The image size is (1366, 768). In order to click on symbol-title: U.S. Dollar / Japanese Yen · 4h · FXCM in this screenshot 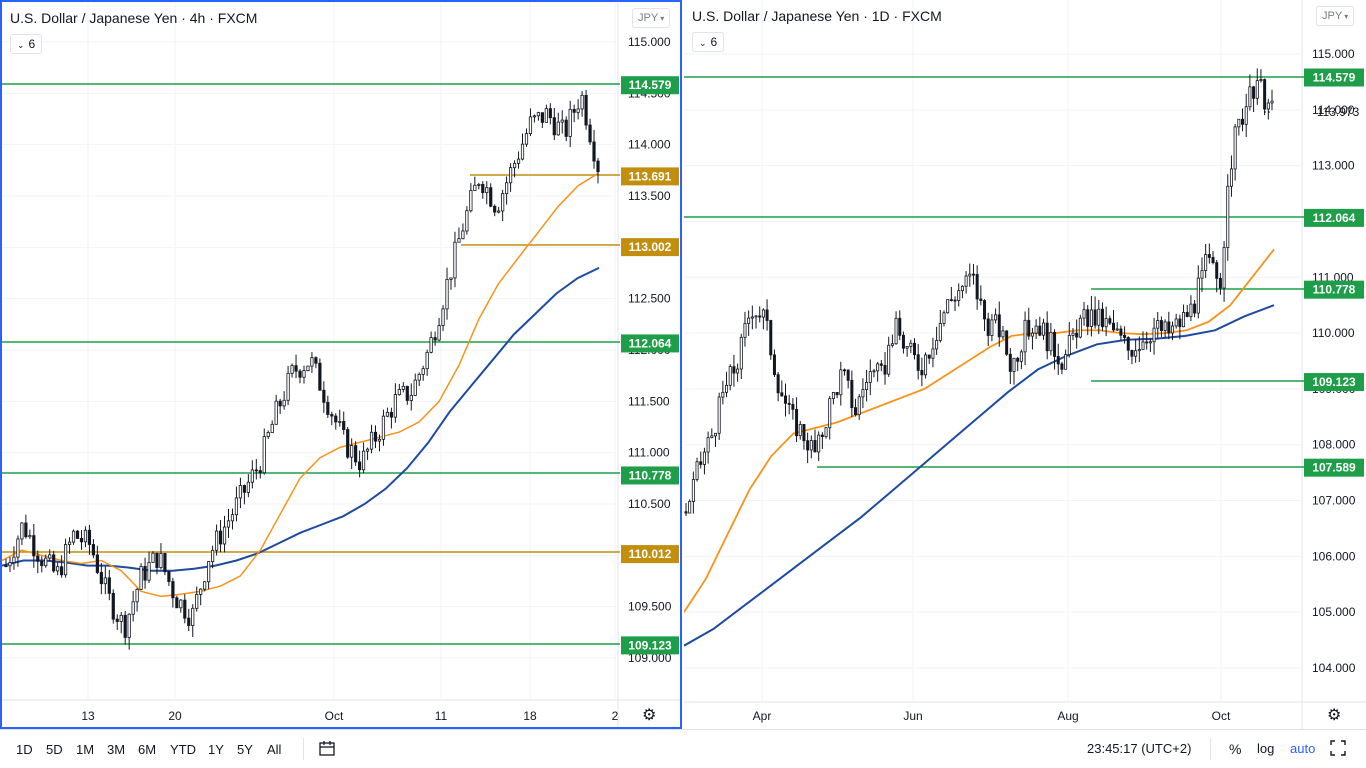, I will do `click(134, 18)`.